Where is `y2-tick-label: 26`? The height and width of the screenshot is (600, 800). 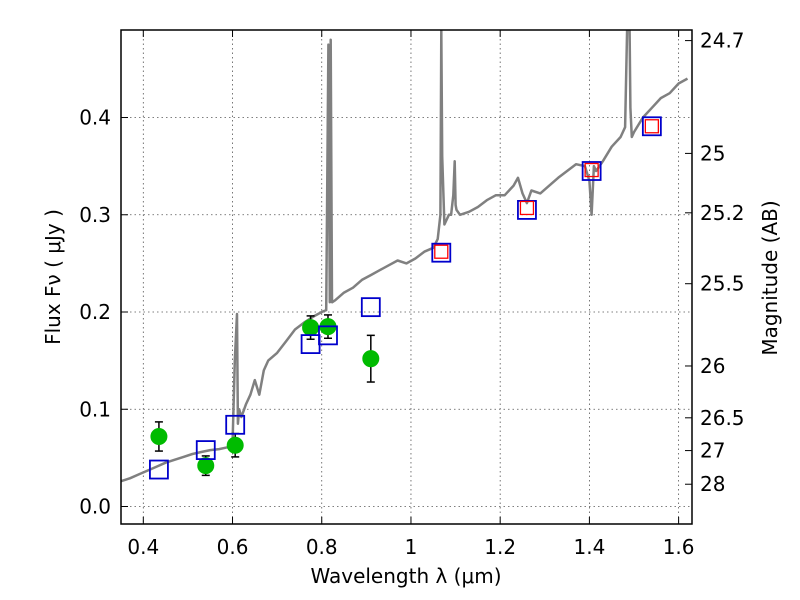 y2-tick-label: 26 is located at coordinates (712, 366).